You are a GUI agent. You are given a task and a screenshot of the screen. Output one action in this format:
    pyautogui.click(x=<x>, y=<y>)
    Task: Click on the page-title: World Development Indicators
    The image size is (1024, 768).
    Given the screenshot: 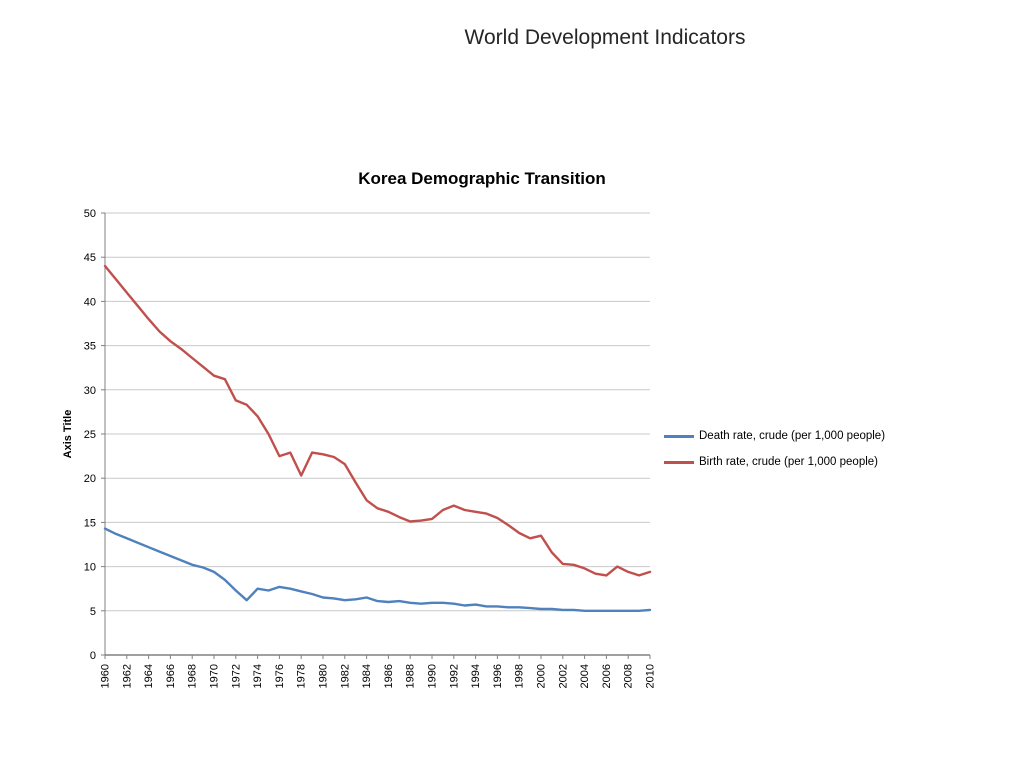 What is the action you would take?
    pyautogui.click(x=605, y=37)
    